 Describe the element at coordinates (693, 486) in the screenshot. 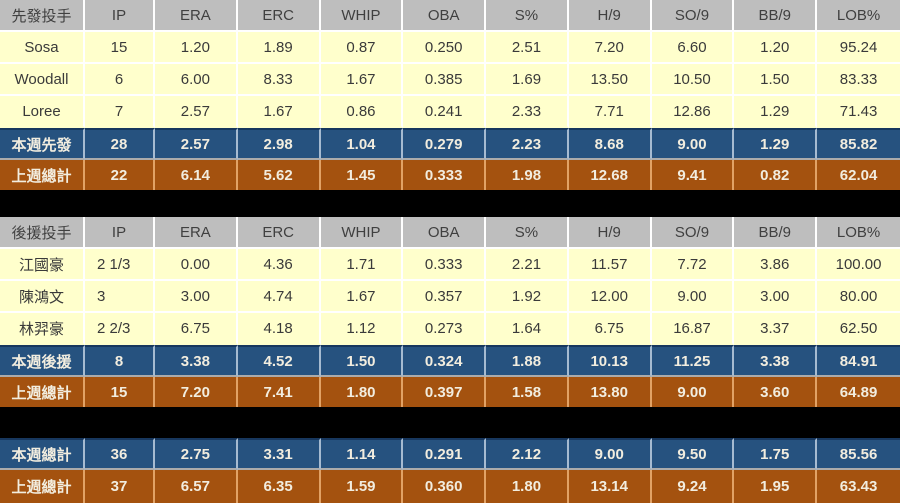

I see `stat-cell: 9.24` at that location.